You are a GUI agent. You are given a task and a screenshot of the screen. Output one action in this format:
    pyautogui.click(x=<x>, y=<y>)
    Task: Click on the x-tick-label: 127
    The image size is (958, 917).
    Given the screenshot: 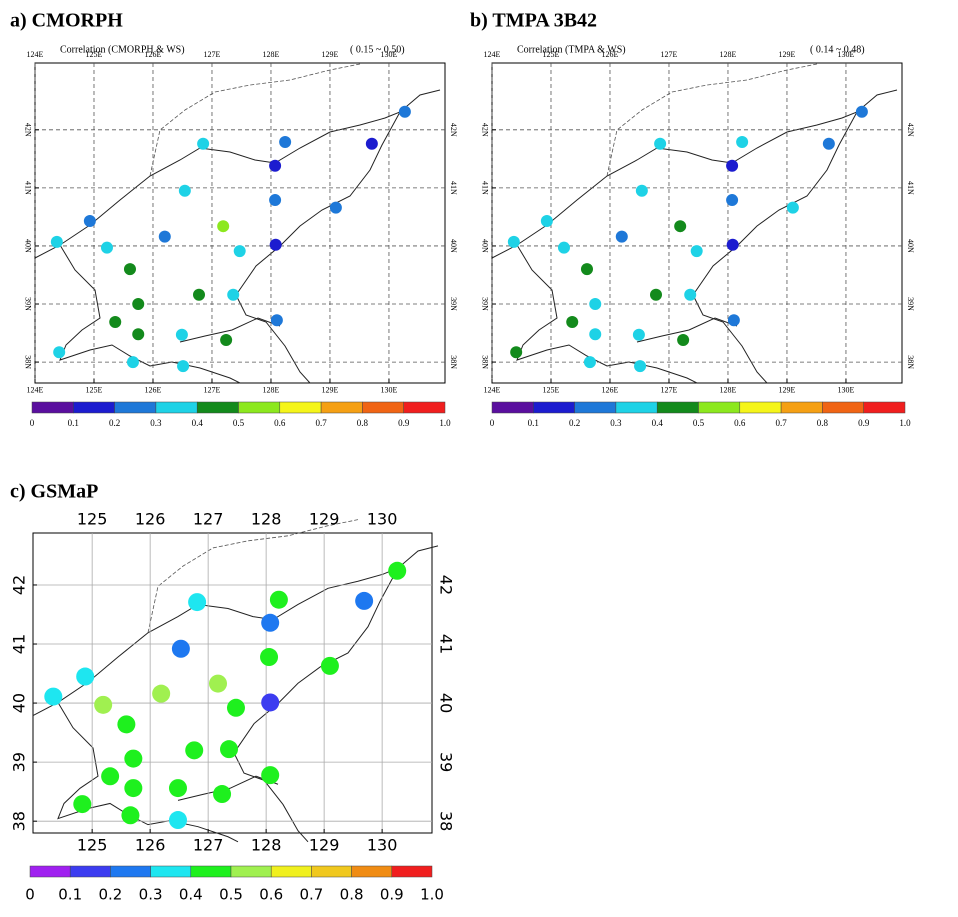 What is the action you would take?
    pyautogui.click(x=208, y=845)
    